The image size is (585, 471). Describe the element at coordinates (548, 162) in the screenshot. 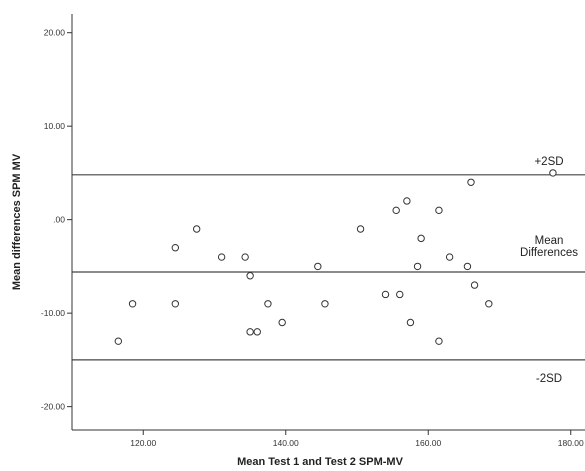

I see `reference-label-upper: +2SD` at that location.